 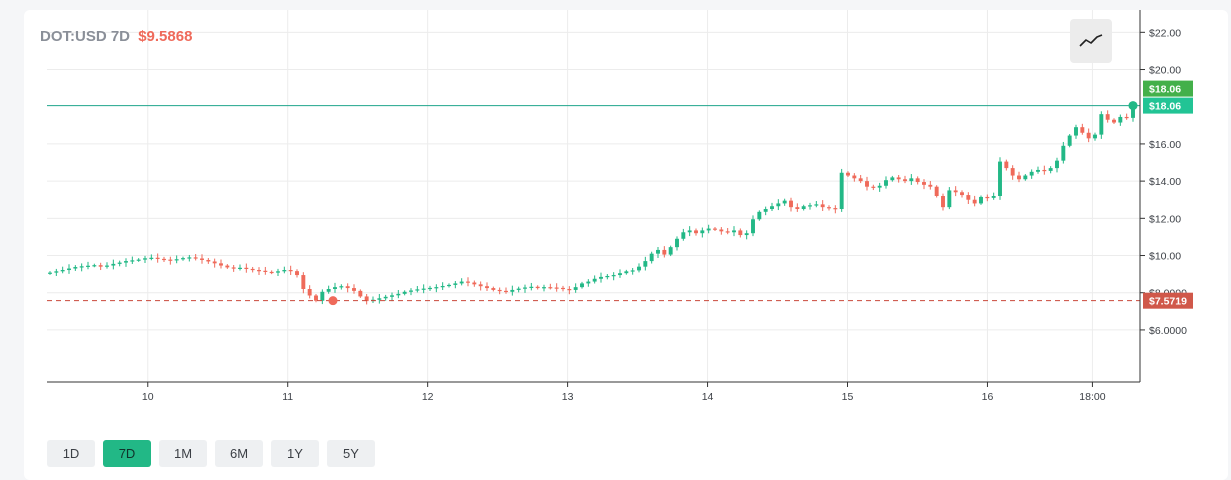 What do you see at coordinates (239, 453) in the screenshot?
I see `range-button-6m: 6M` at bounding box center [239, 453].